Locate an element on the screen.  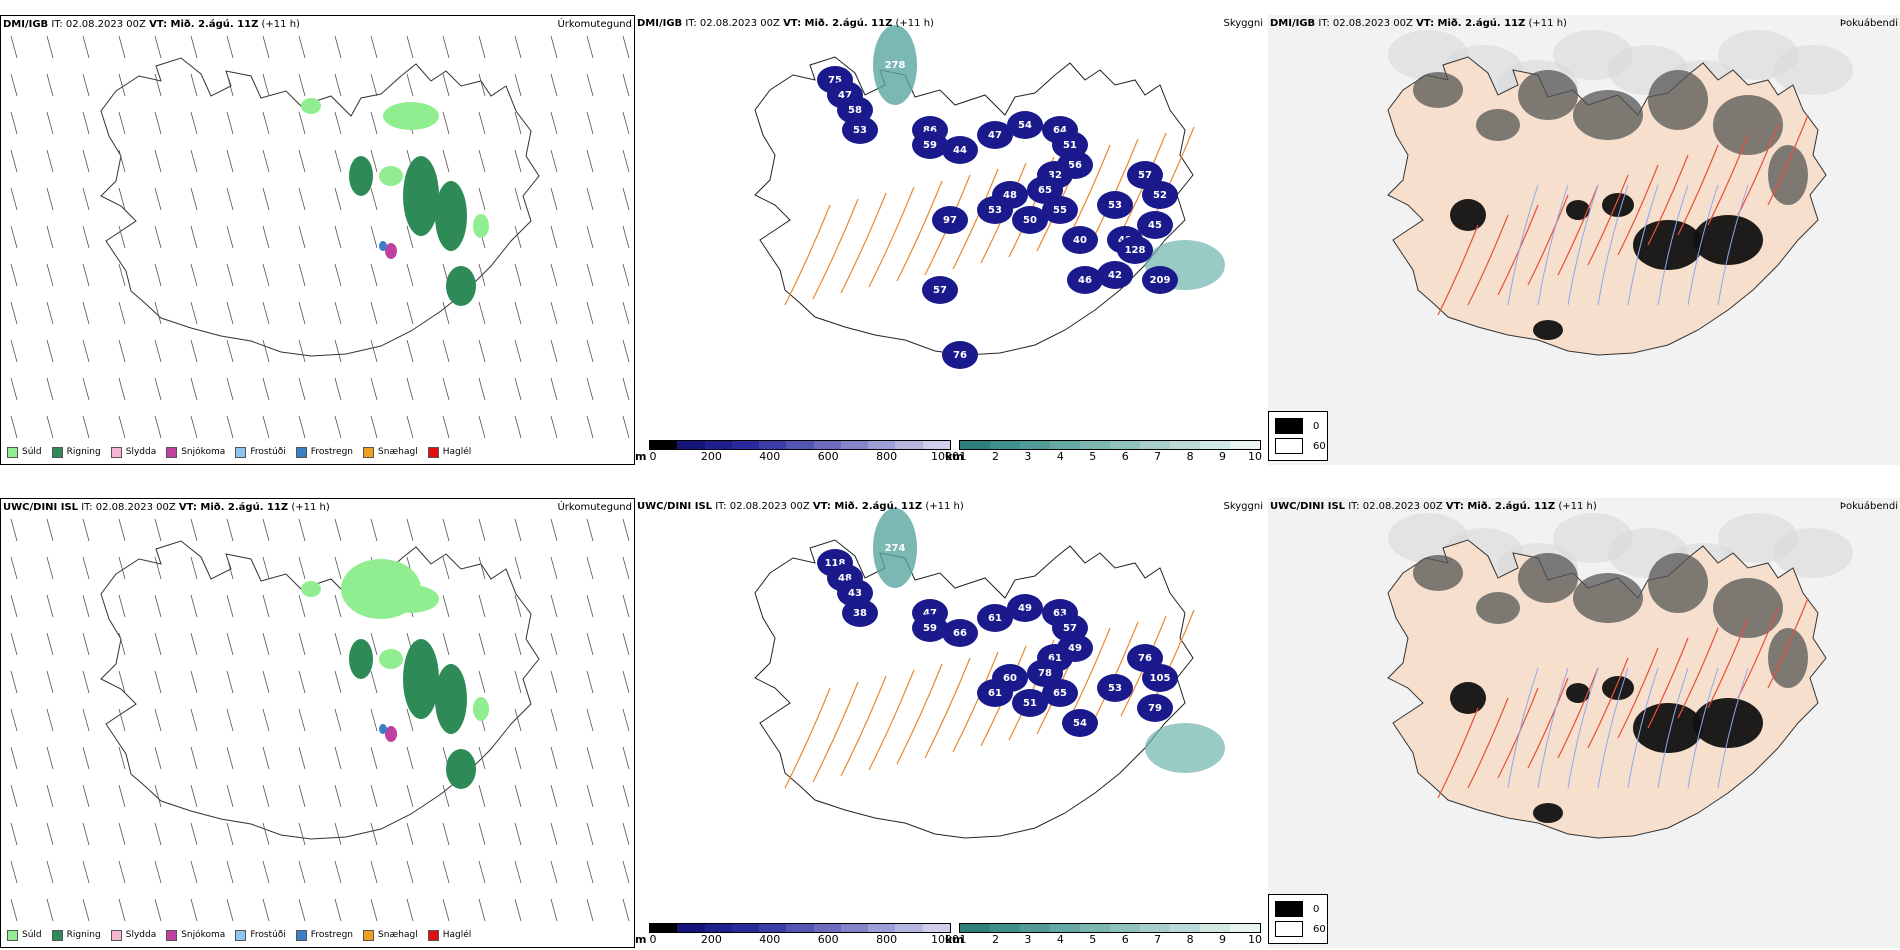
colorbar-tick: 3 is located at coordinates (1028, 456).